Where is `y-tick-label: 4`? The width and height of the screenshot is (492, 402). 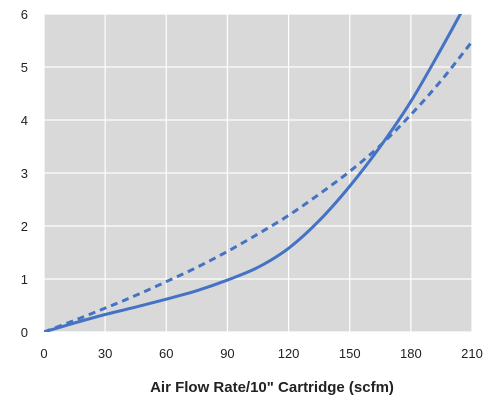 y-tick-label: 4 is located at coordinates (24, 120).